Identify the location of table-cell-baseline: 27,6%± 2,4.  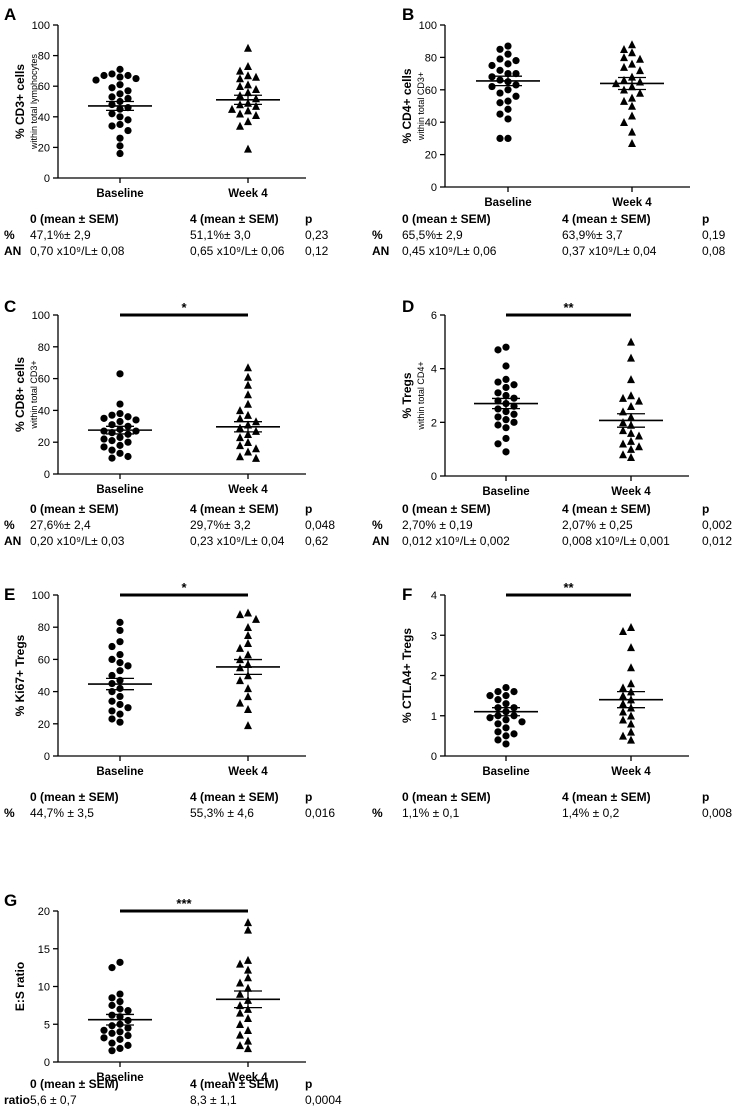
(60, 525).